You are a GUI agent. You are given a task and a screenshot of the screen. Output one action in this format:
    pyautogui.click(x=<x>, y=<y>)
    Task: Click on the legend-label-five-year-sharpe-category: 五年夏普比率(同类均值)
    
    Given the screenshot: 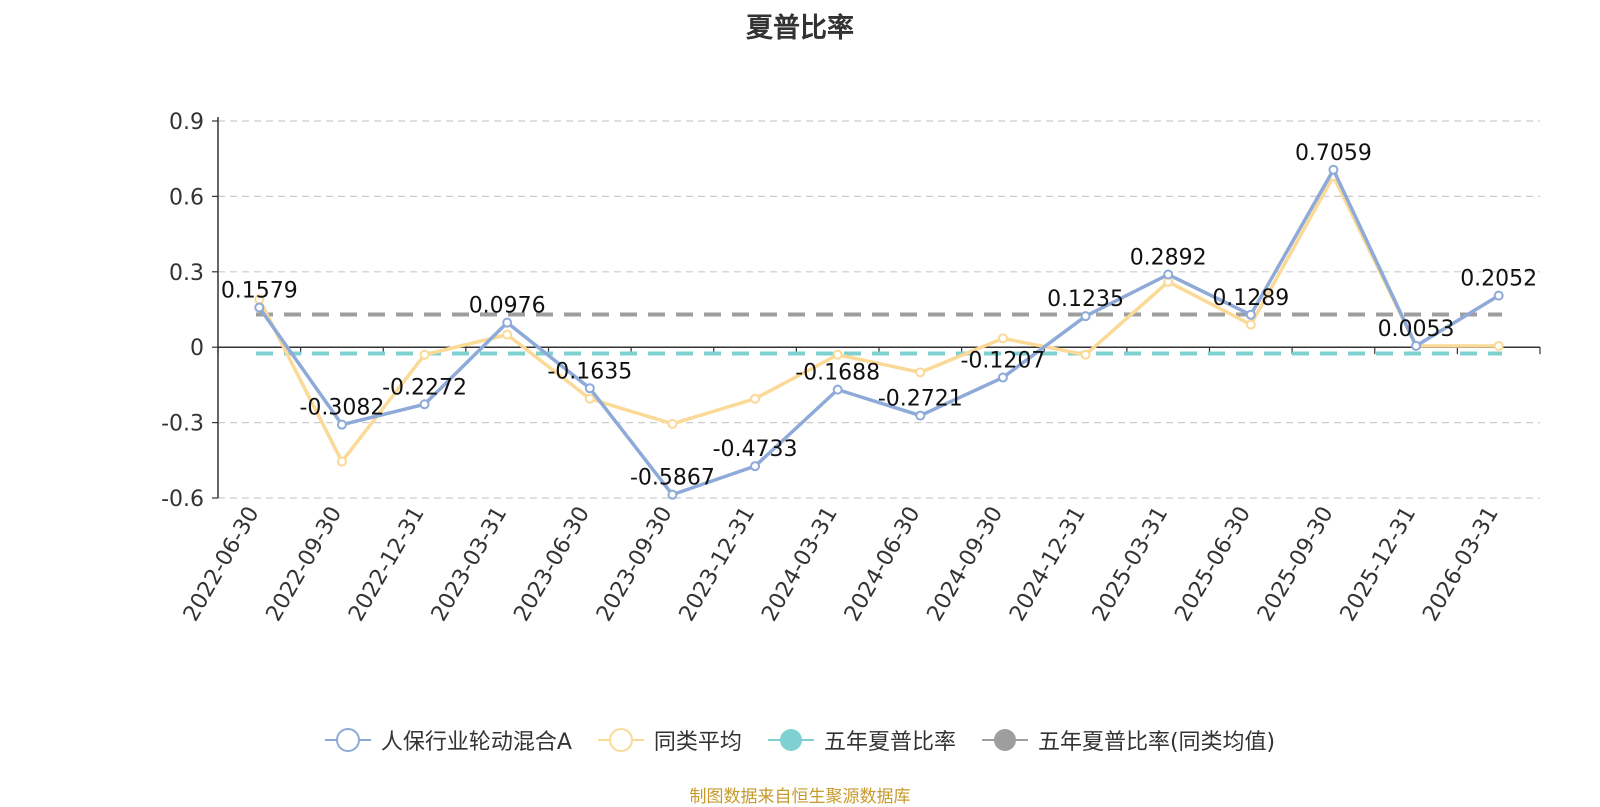 What is the action you would take?
    pyautogui.click(x=1156, y=742)
    